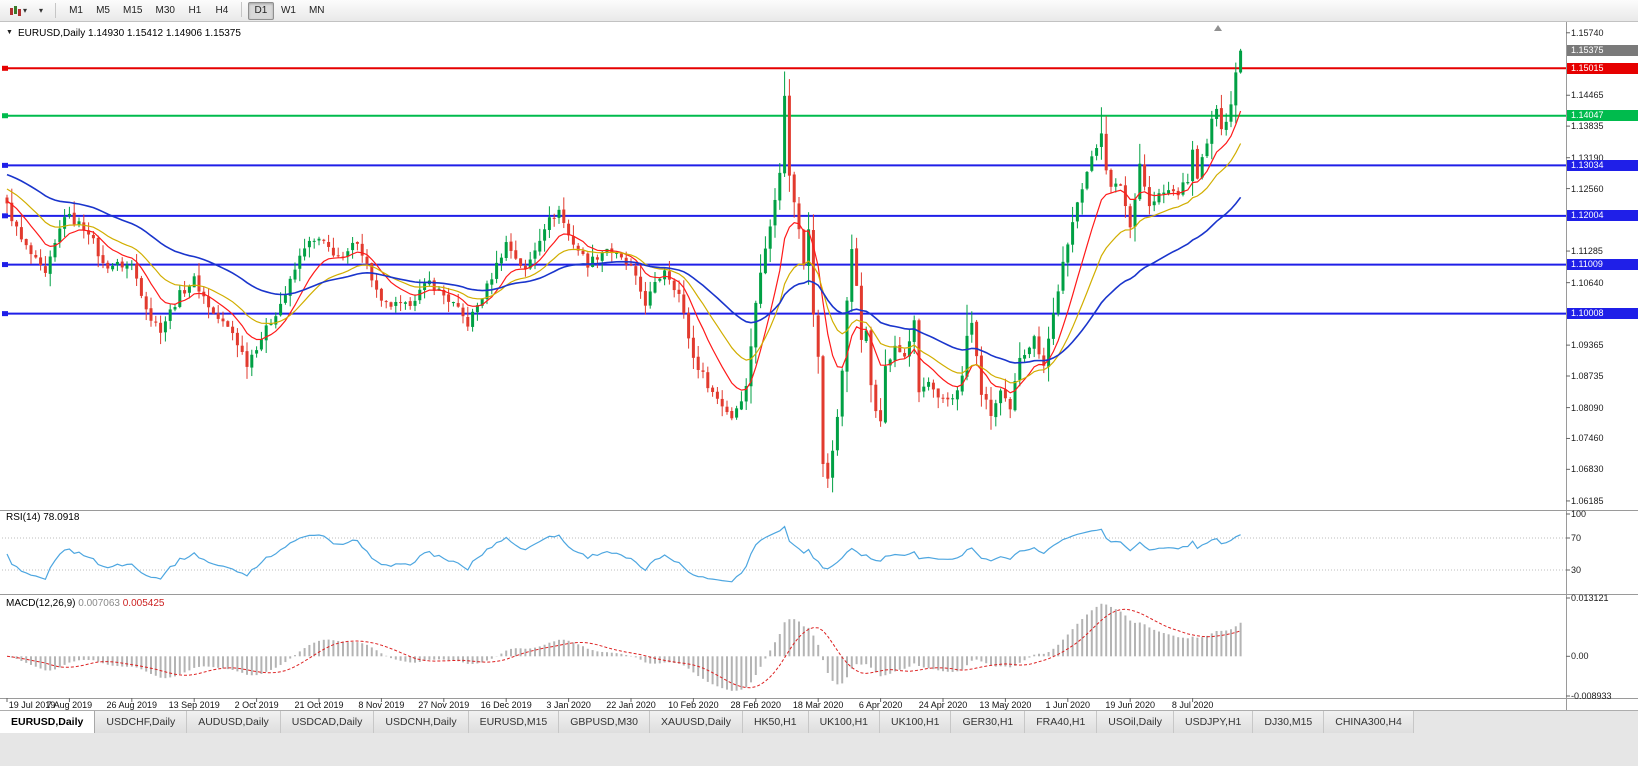 The width and height of the screenshot is (1638, 766). What do you see at coordinates (1587, 375) in the screenshot?
I see `price-tick-label: 1.08735` at bounding box center [1587, 375].